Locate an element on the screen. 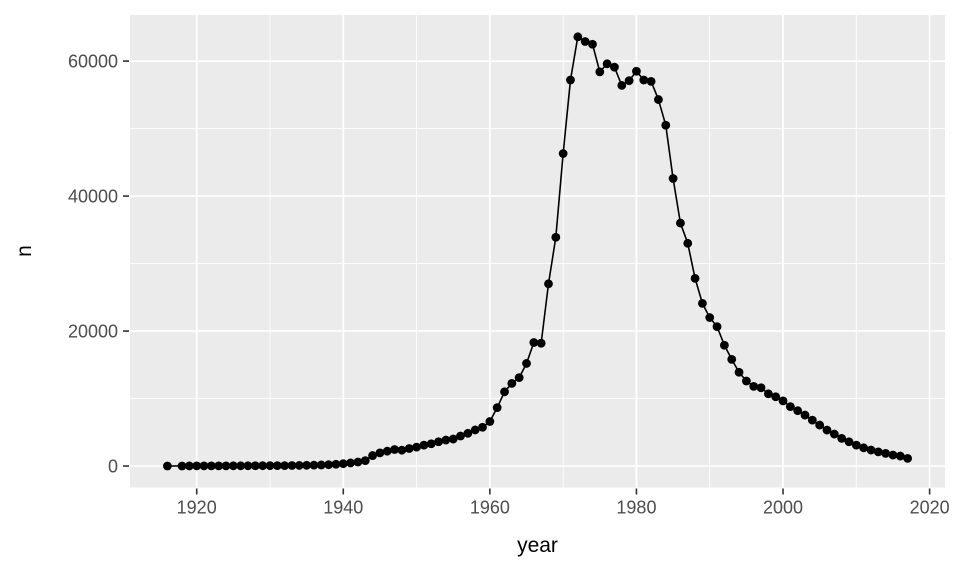 The height and width of the screenshot is (576, 960). x-tick-label: 1980 is located at coordinates (636, 508).